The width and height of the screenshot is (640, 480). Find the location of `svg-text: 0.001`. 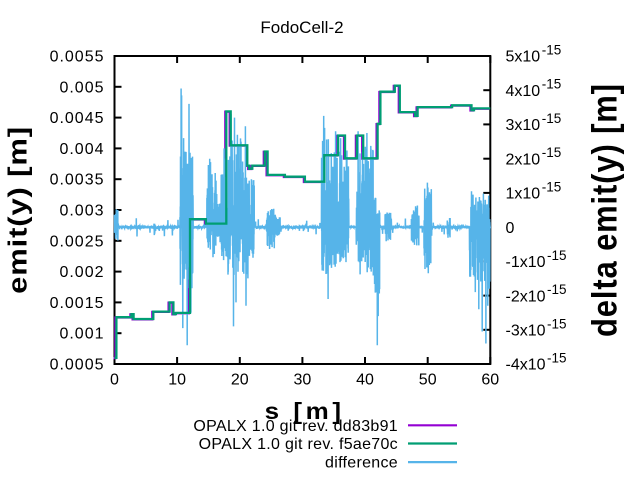

svg-text: 0.001 is located at coordinates (81, 334).